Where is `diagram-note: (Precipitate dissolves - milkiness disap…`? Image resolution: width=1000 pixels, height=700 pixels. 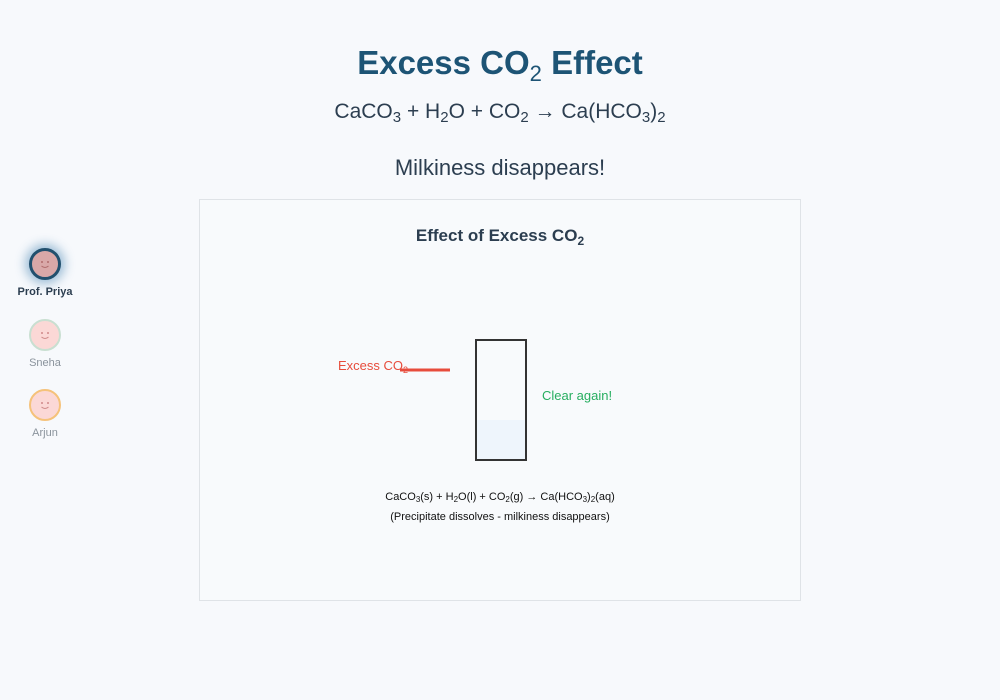 diagram-note: (Precipitate dissolves - milkiness disap… is located at coordinates (499, 517).